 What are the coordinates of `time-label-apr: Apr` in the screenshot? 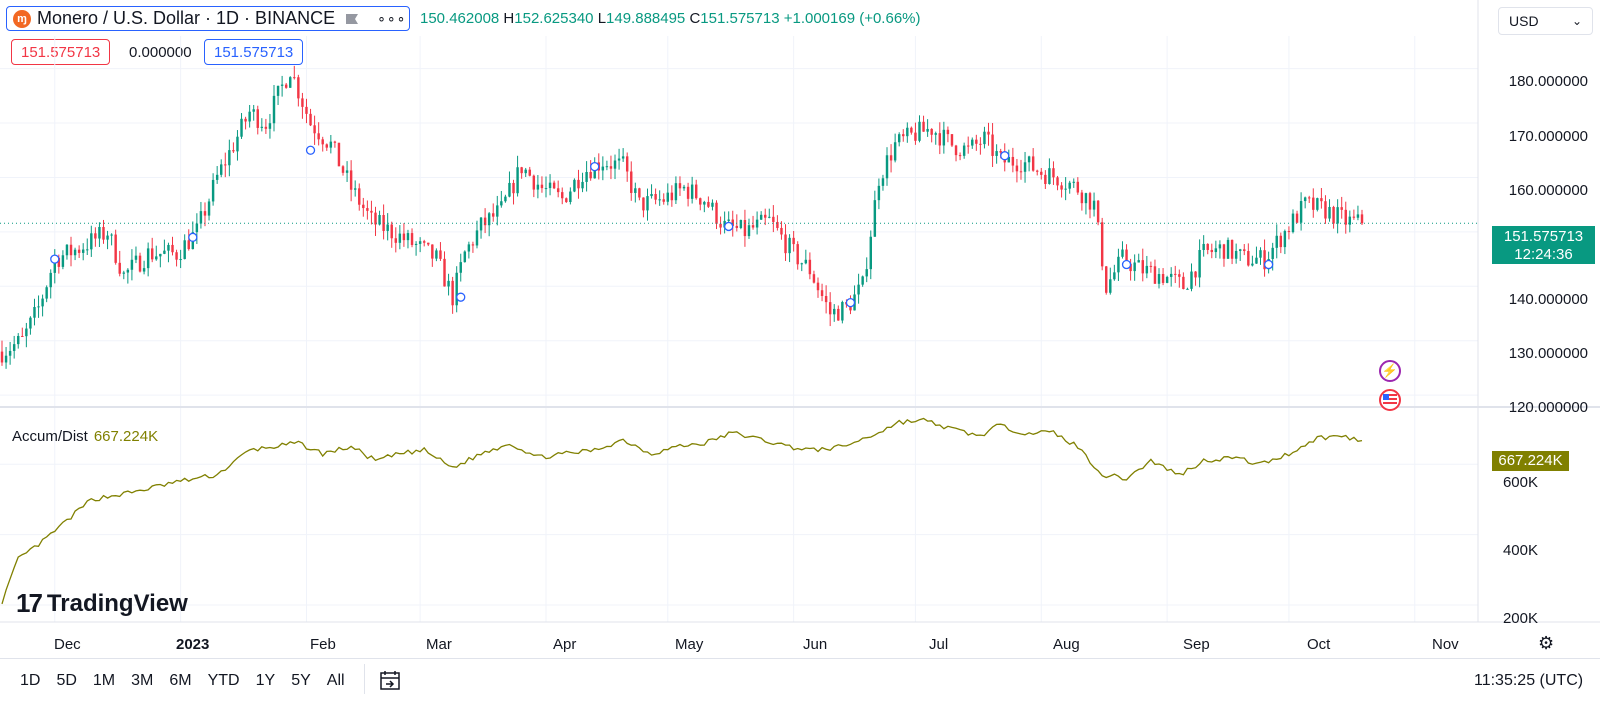 It's located at (565, 644).